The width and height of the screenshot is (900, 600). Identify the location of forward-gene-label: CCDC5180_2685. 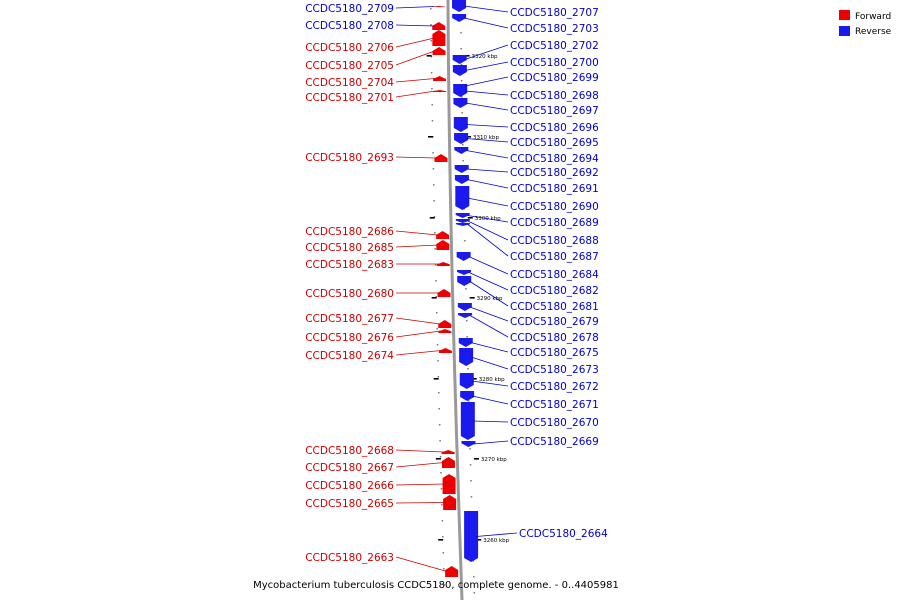
(349, 248).